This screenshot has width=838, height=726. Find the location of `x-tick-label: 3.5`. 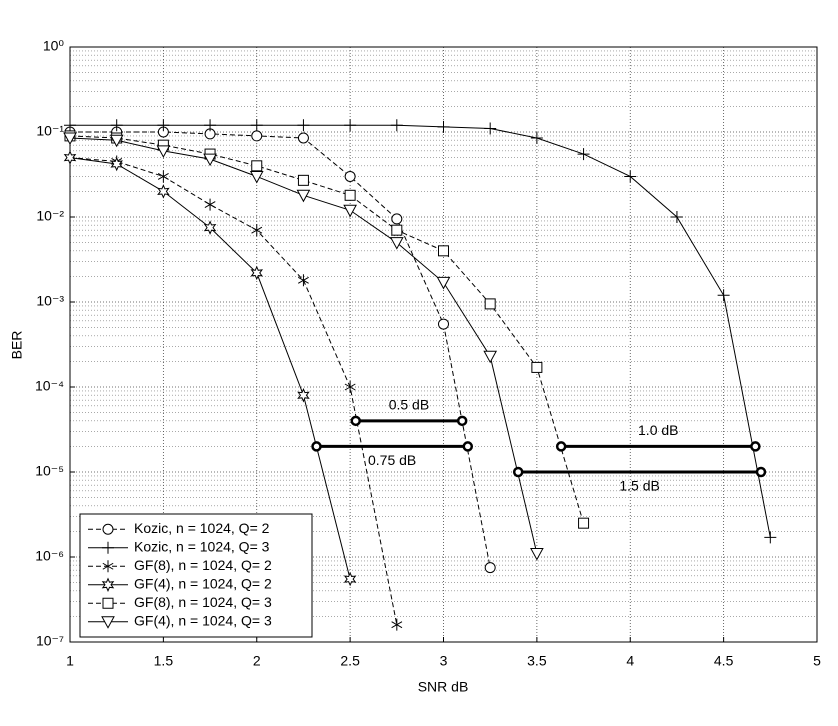

x-tick-label: 3.5 is located at coordinates (537, 661).